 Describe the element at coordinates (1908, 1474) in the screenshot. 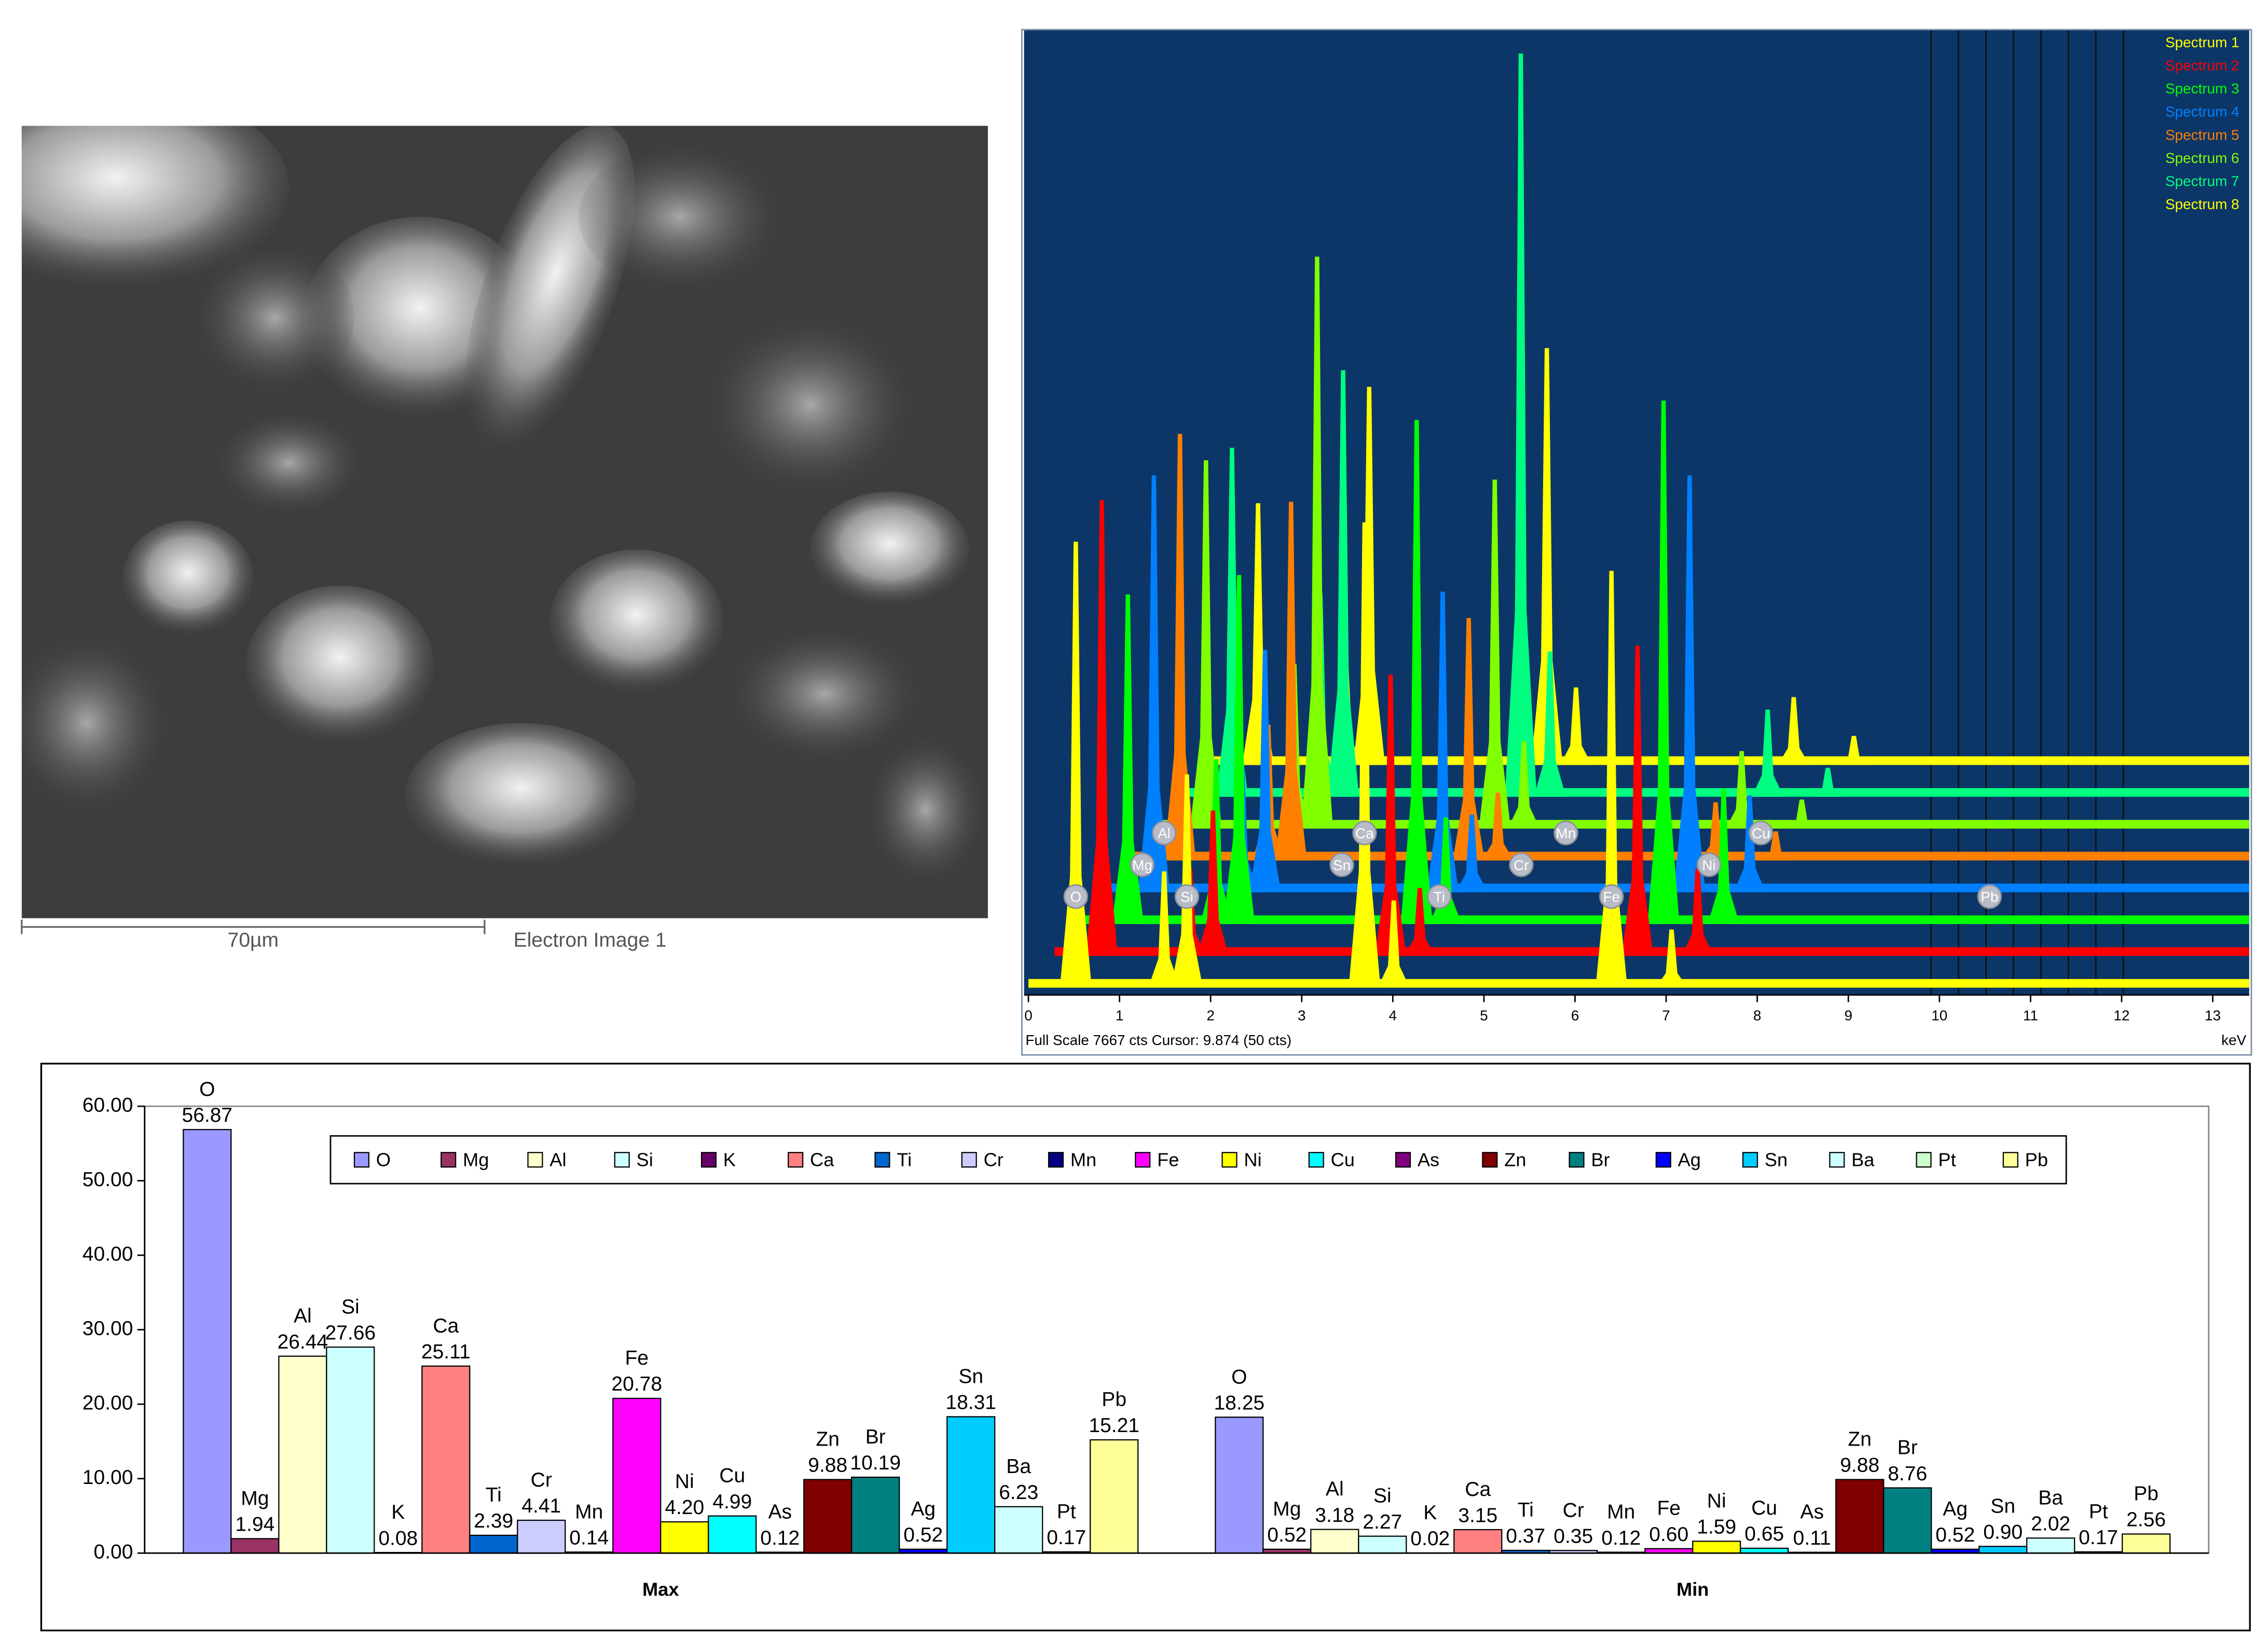

I see `data-label: 8.76` at that location.